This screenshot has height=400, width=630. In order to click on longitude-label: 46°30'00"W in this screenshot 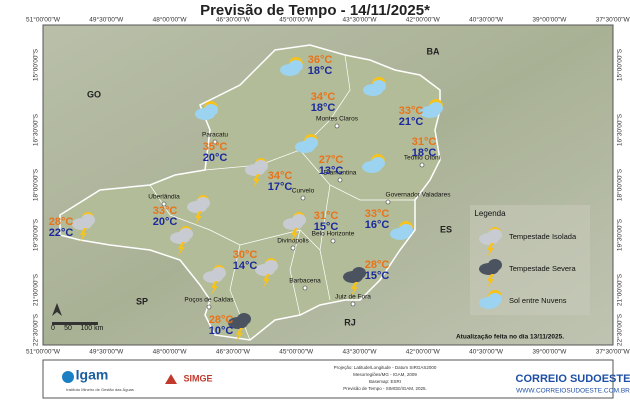, I will do `click(233, 20)`.